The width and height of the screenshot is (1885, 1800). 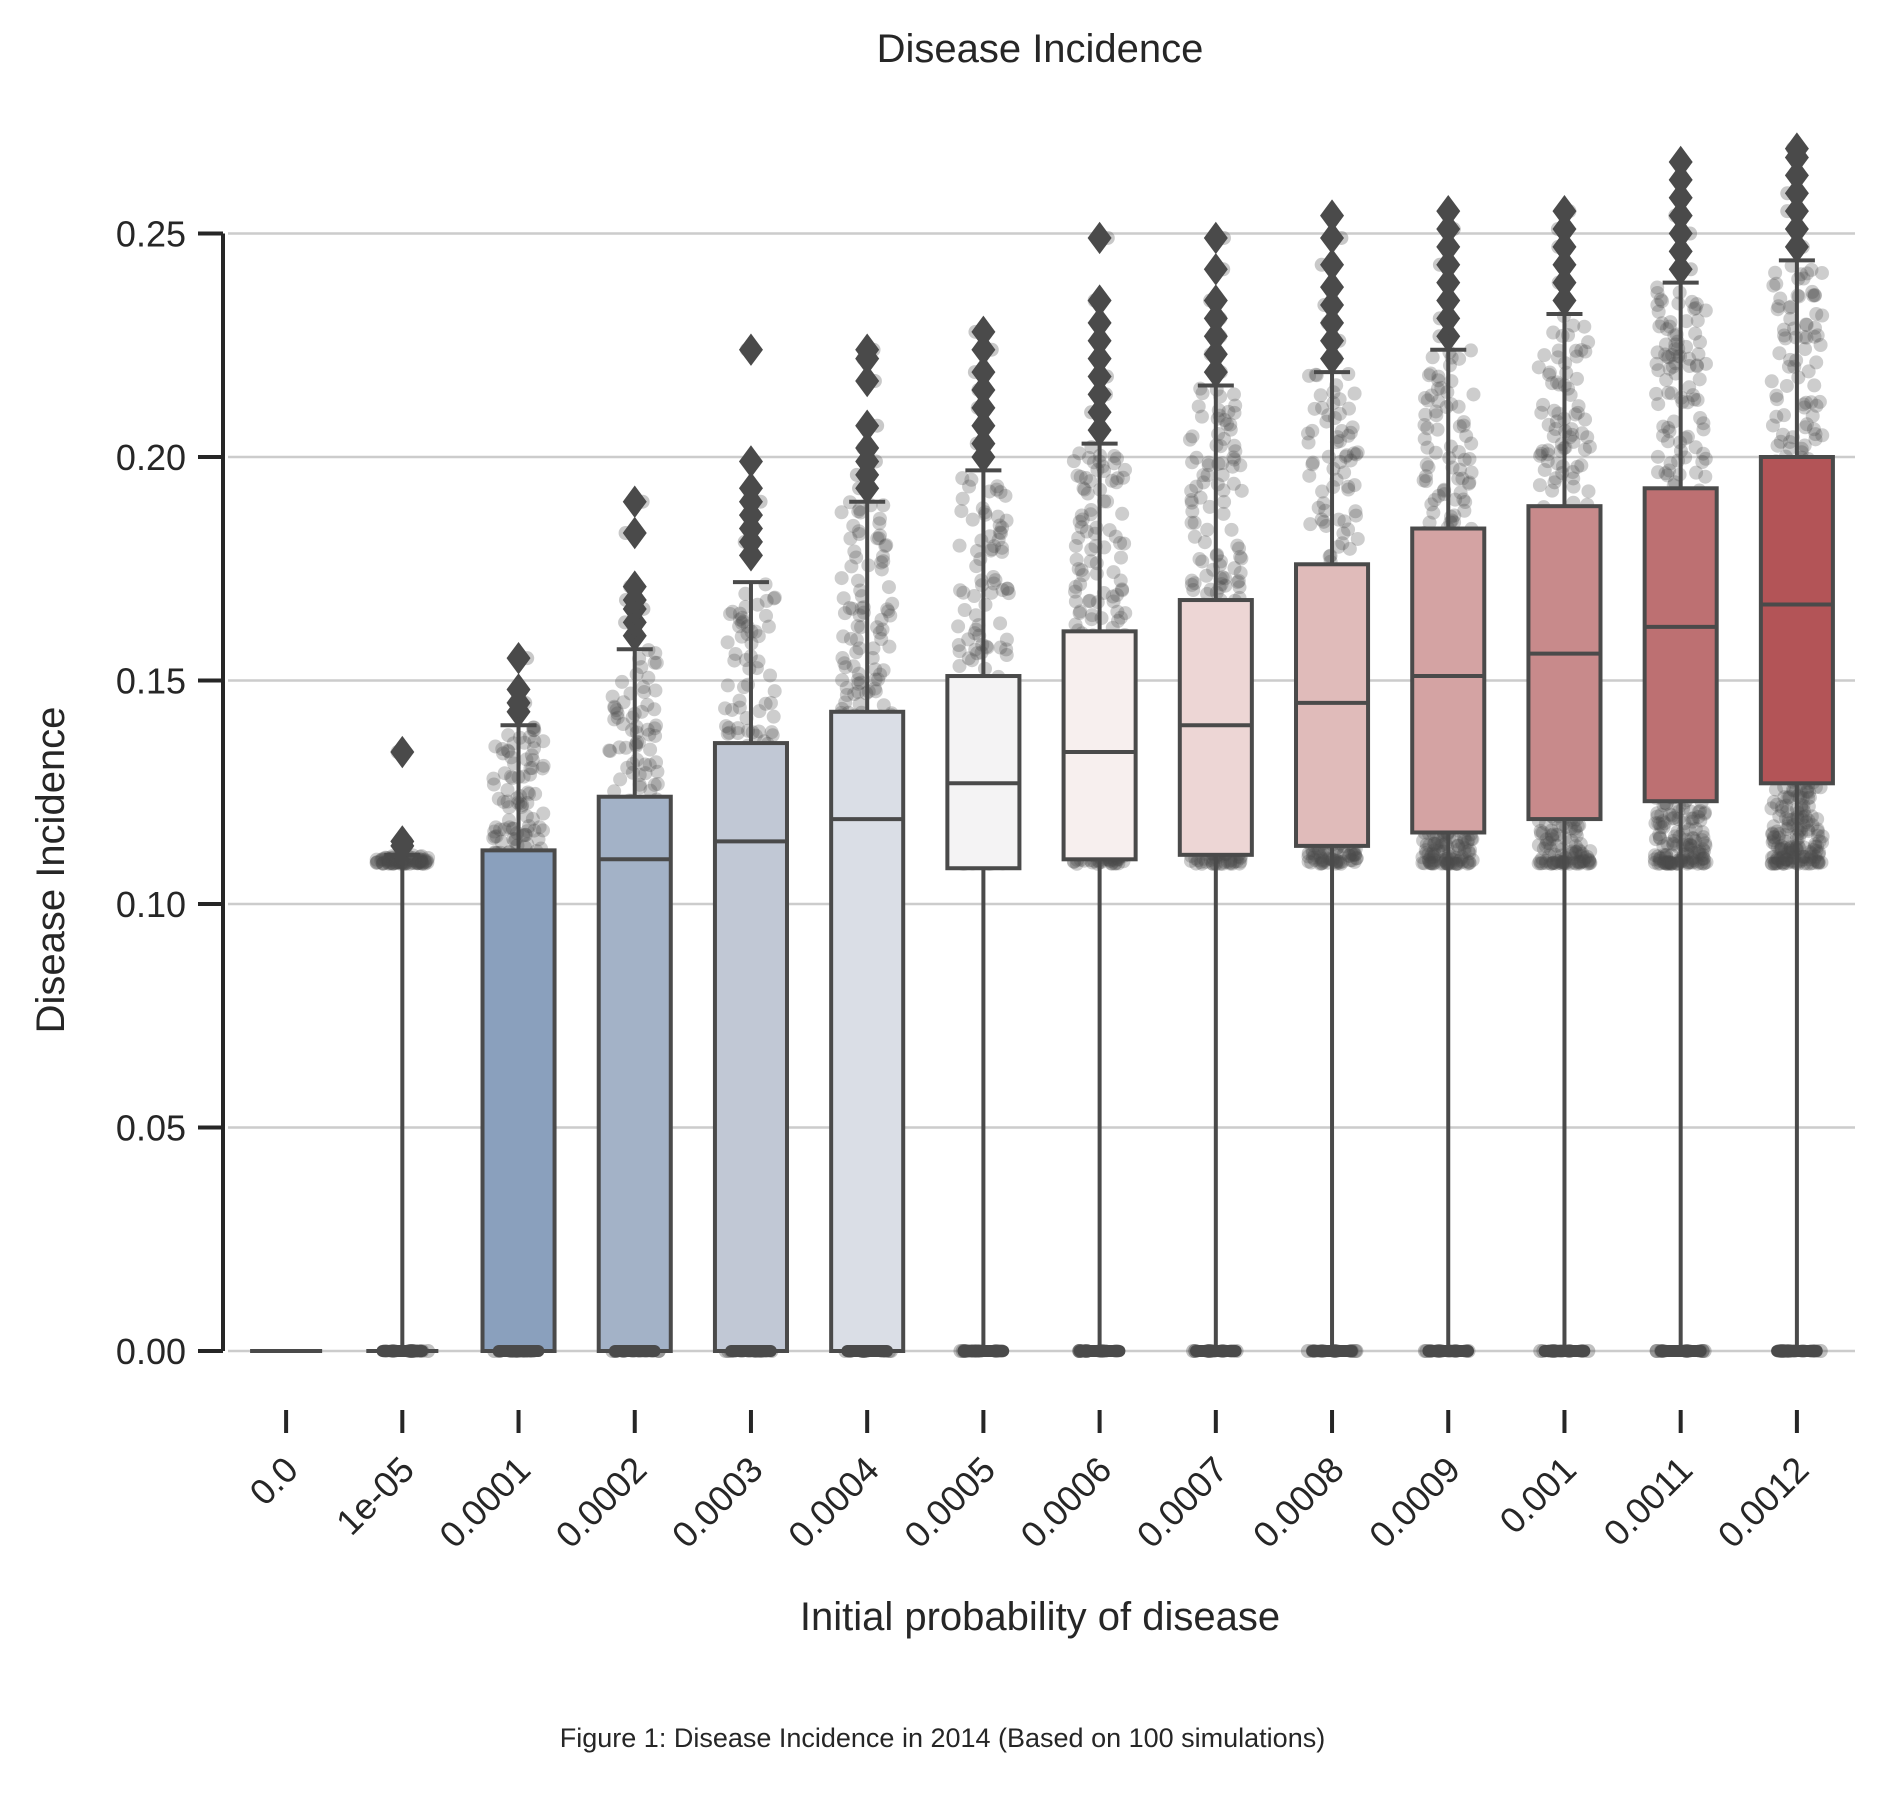 What do you see at coordinates (51, 870) in the screenshot?
I see `y-axis-title: Disease Incidence` at bounding box center [51, 870].